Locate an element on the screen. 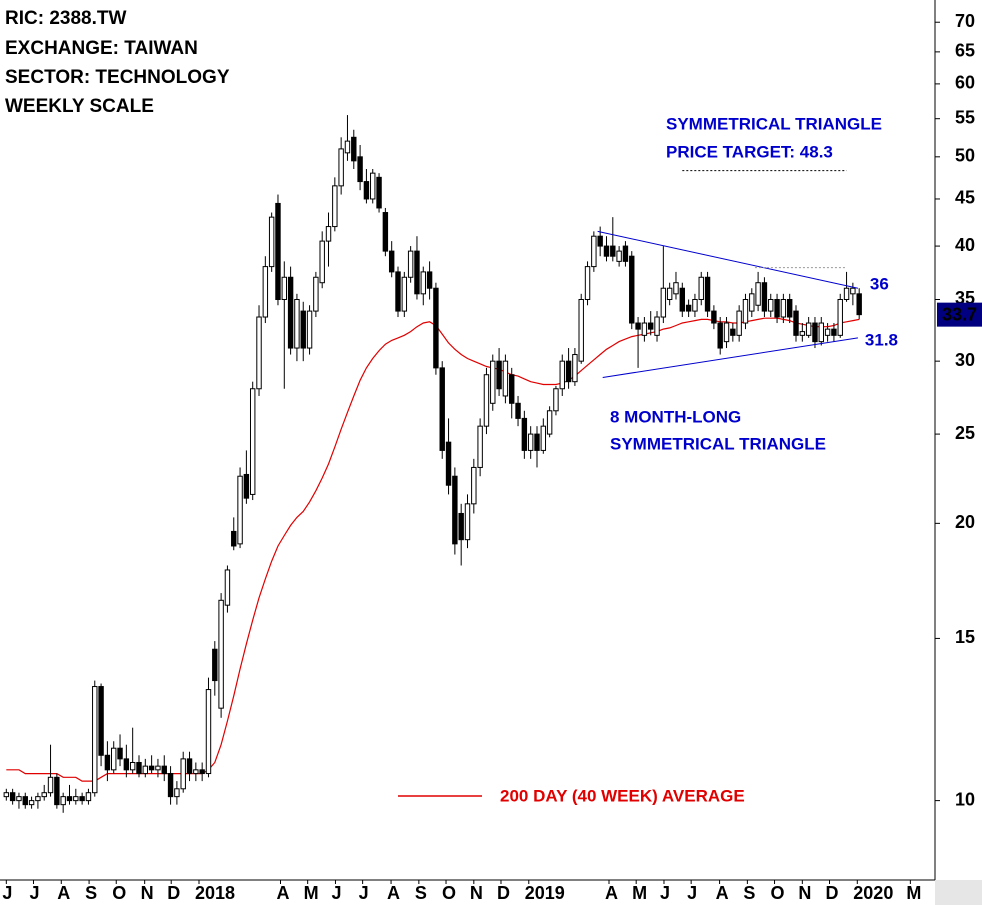  x-tick-label: 2019 is located at coordinates (545, 893).